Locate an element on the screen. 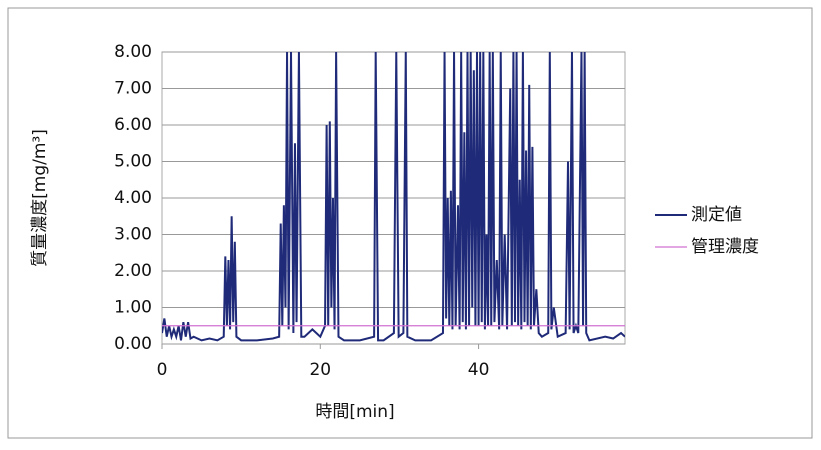 This screenshot has width=821, height=450. y-tick-label: 8.00 is located at coordinates (133, 52).